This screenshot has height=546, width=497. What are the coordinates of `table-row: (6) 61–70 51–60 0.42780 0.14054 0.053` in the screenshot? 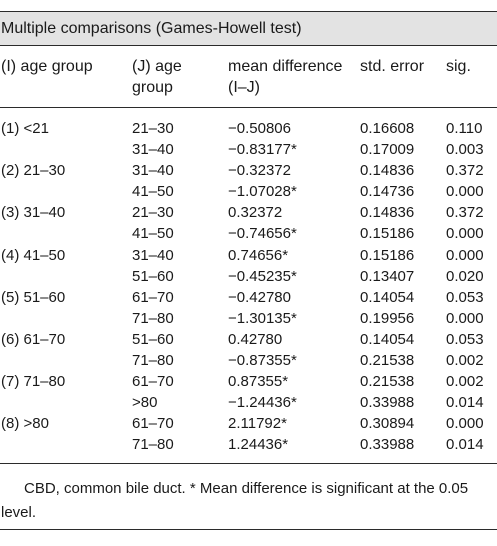 It's located at (248, 339).